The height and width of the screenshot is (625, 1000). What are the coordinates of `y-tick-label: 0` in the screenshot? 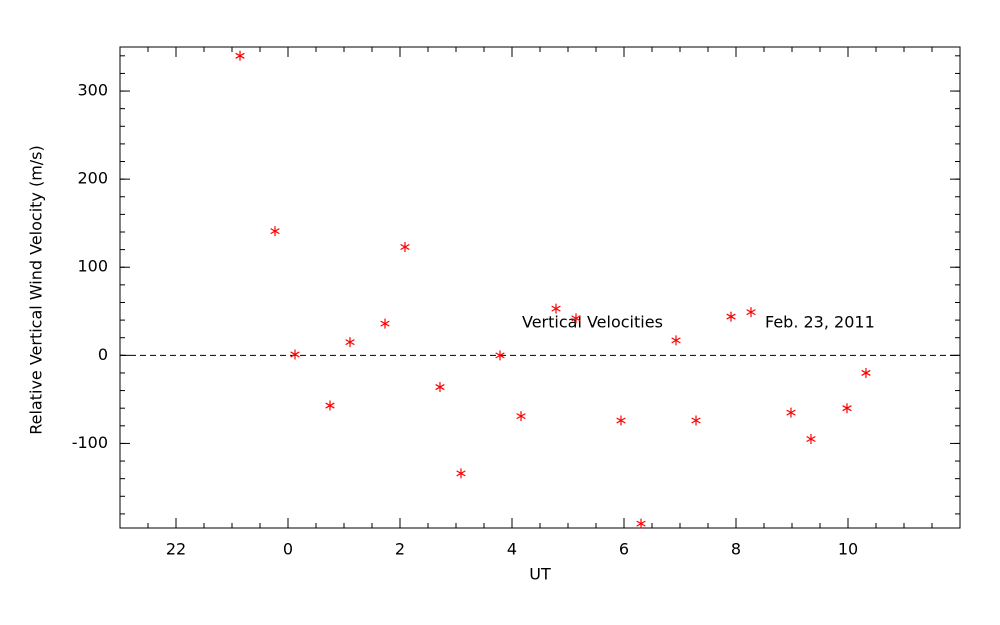 It's located at (103, 354).